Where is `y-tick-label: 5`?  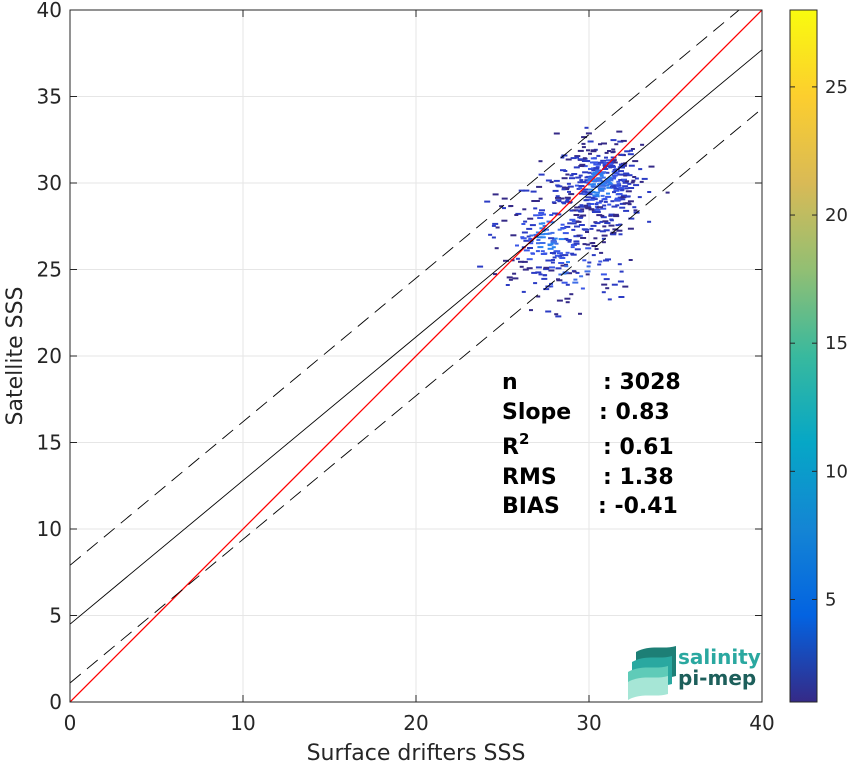 y-tick-label: 5 is located at coordinates (55, 616).